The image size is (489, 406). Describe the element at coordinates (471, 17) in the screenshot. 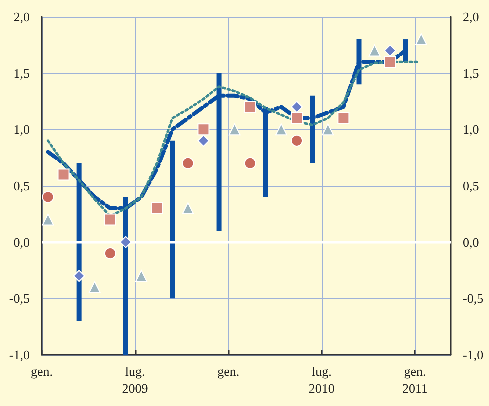

I see `y2-tick-label: 2,0` at that location.